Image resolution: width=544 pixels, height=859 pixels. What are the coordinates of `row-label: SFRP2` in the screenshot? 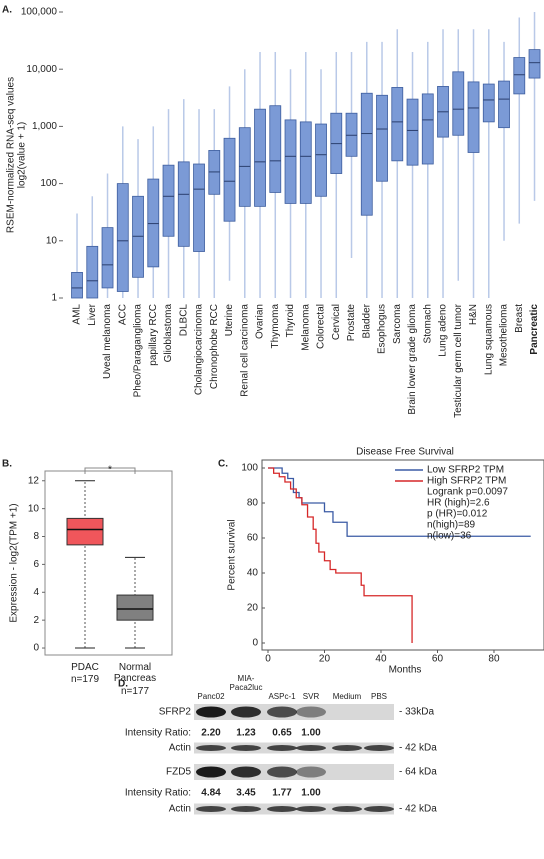 It's located at (175, 712).